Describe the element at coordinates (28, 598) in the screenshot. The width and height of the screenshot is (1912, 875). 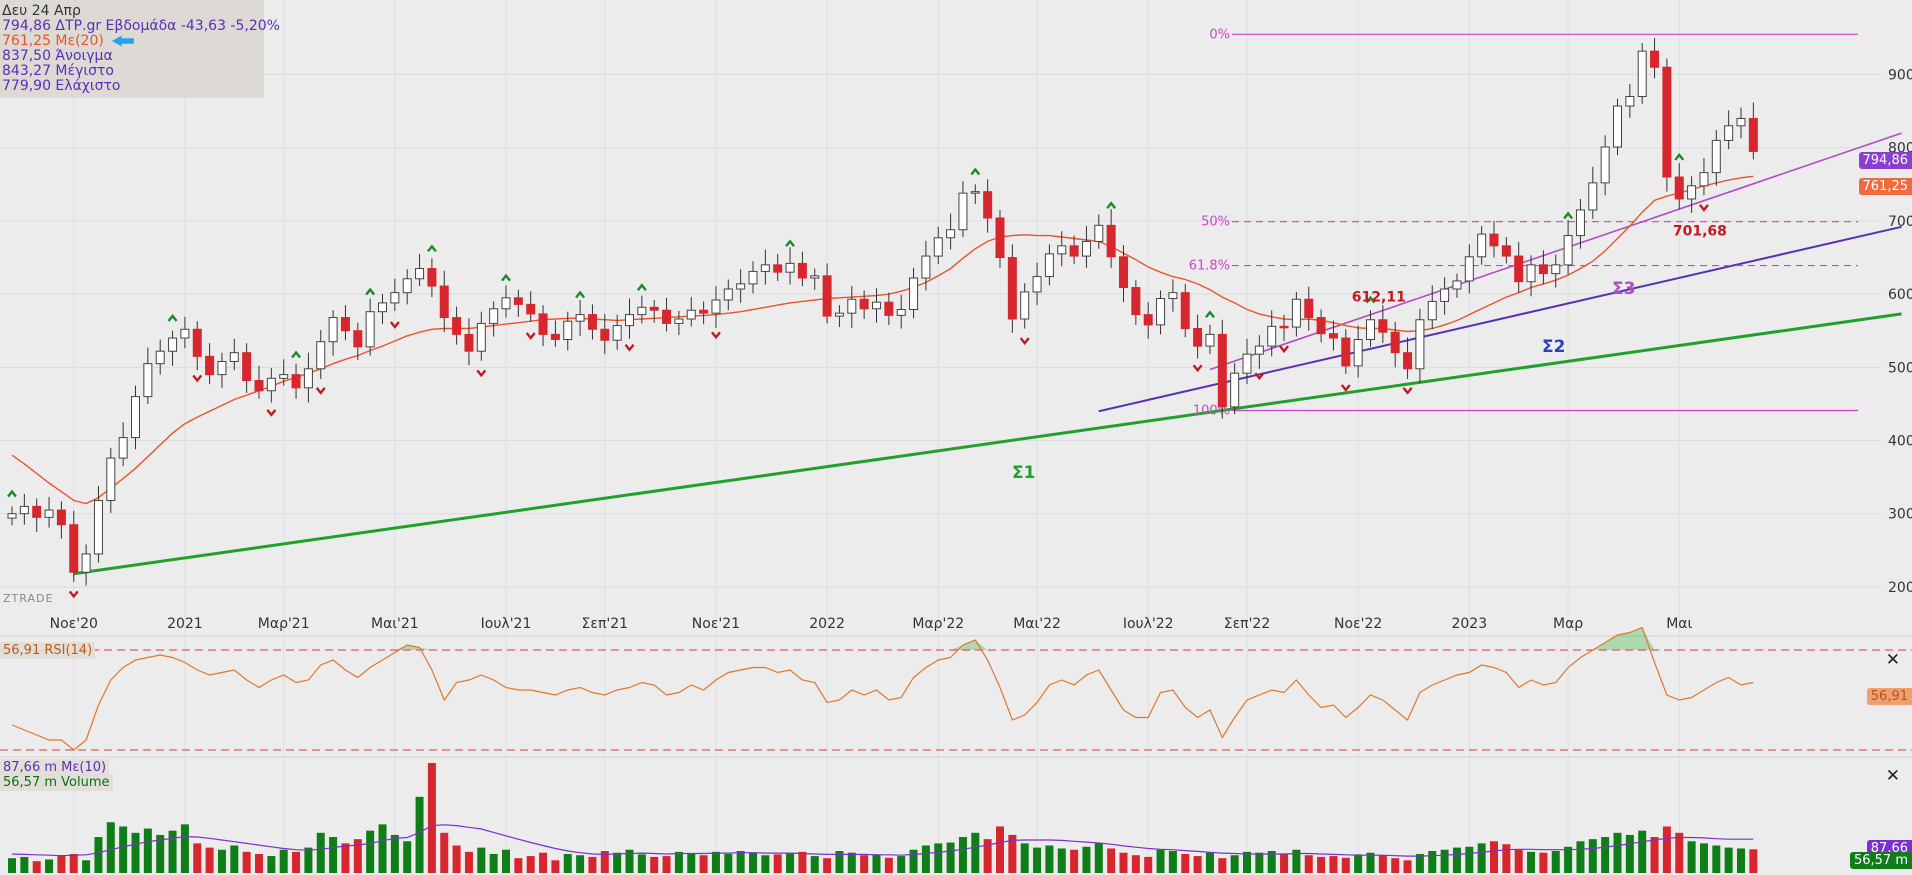
I see `watermark: ZTRADE` at that location.